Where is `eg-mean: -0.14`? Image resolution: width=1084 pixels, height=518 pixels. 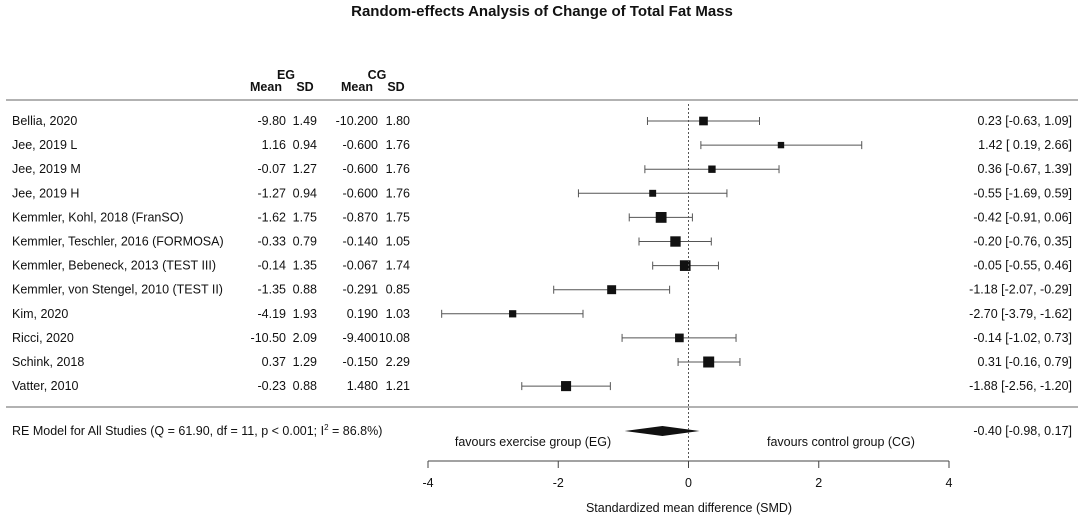
eg-mean: -0.14 is located at coordinates (272, 266).